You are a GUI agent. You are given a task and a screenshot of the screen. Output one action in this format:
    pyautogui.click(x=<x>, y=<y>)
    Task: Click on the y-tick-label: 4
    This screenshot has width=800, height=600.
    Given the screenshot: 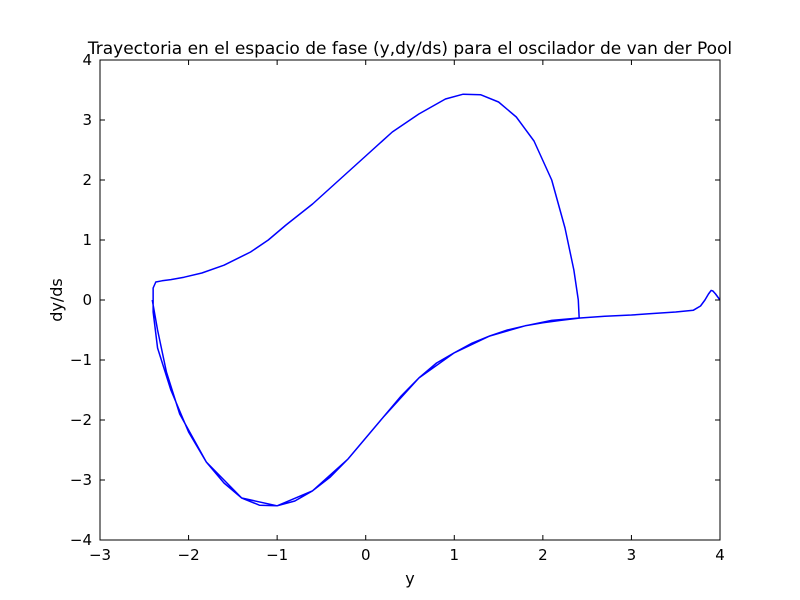 What is the action you would take?
    pyautogui.click(x=87, y=60)
    